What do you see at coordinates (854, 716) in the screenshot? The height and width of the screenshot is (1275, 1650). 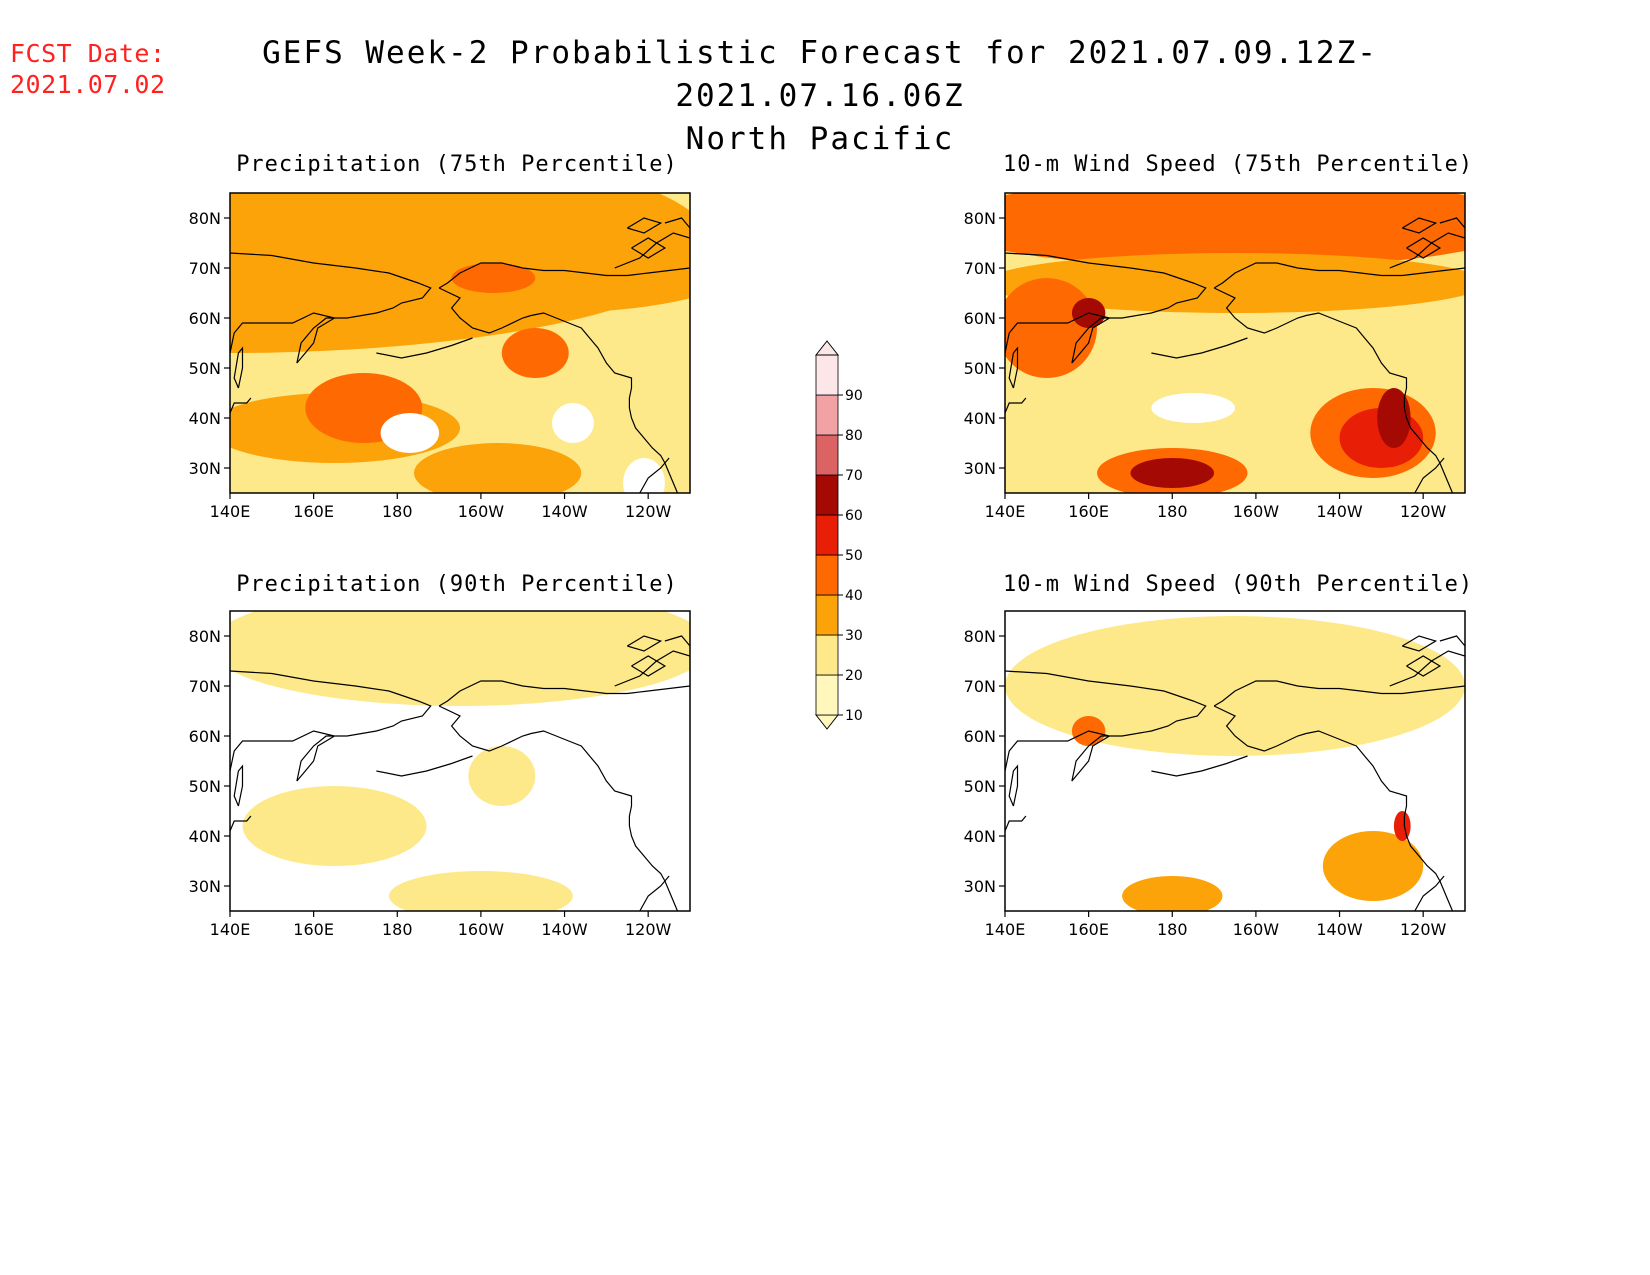 I see `colorbar-label: 10` at bounding box center [854, 716].